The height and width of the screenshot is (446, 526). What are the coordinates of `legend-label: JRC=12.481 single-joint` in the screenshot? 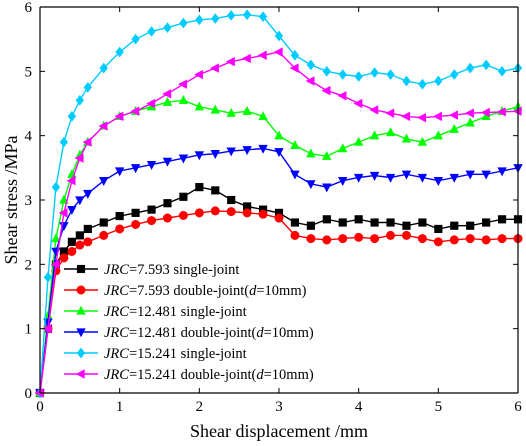 It's located at (175, 312).